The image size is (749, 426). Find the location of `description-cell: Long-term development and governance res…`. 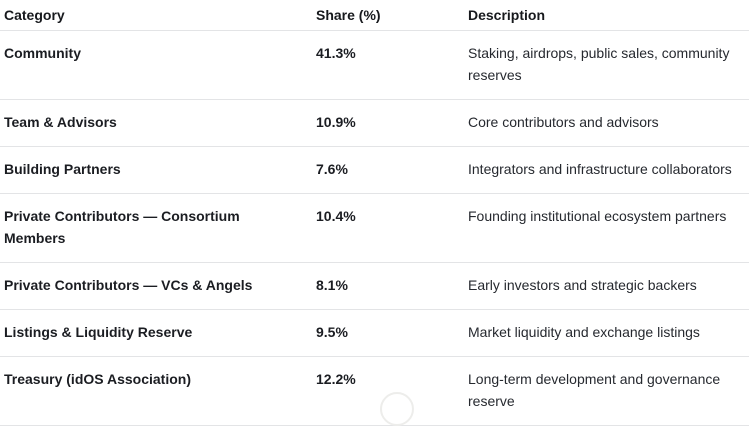

description-cell: Long-term development and governance res… is located at coordinates (606, 391).